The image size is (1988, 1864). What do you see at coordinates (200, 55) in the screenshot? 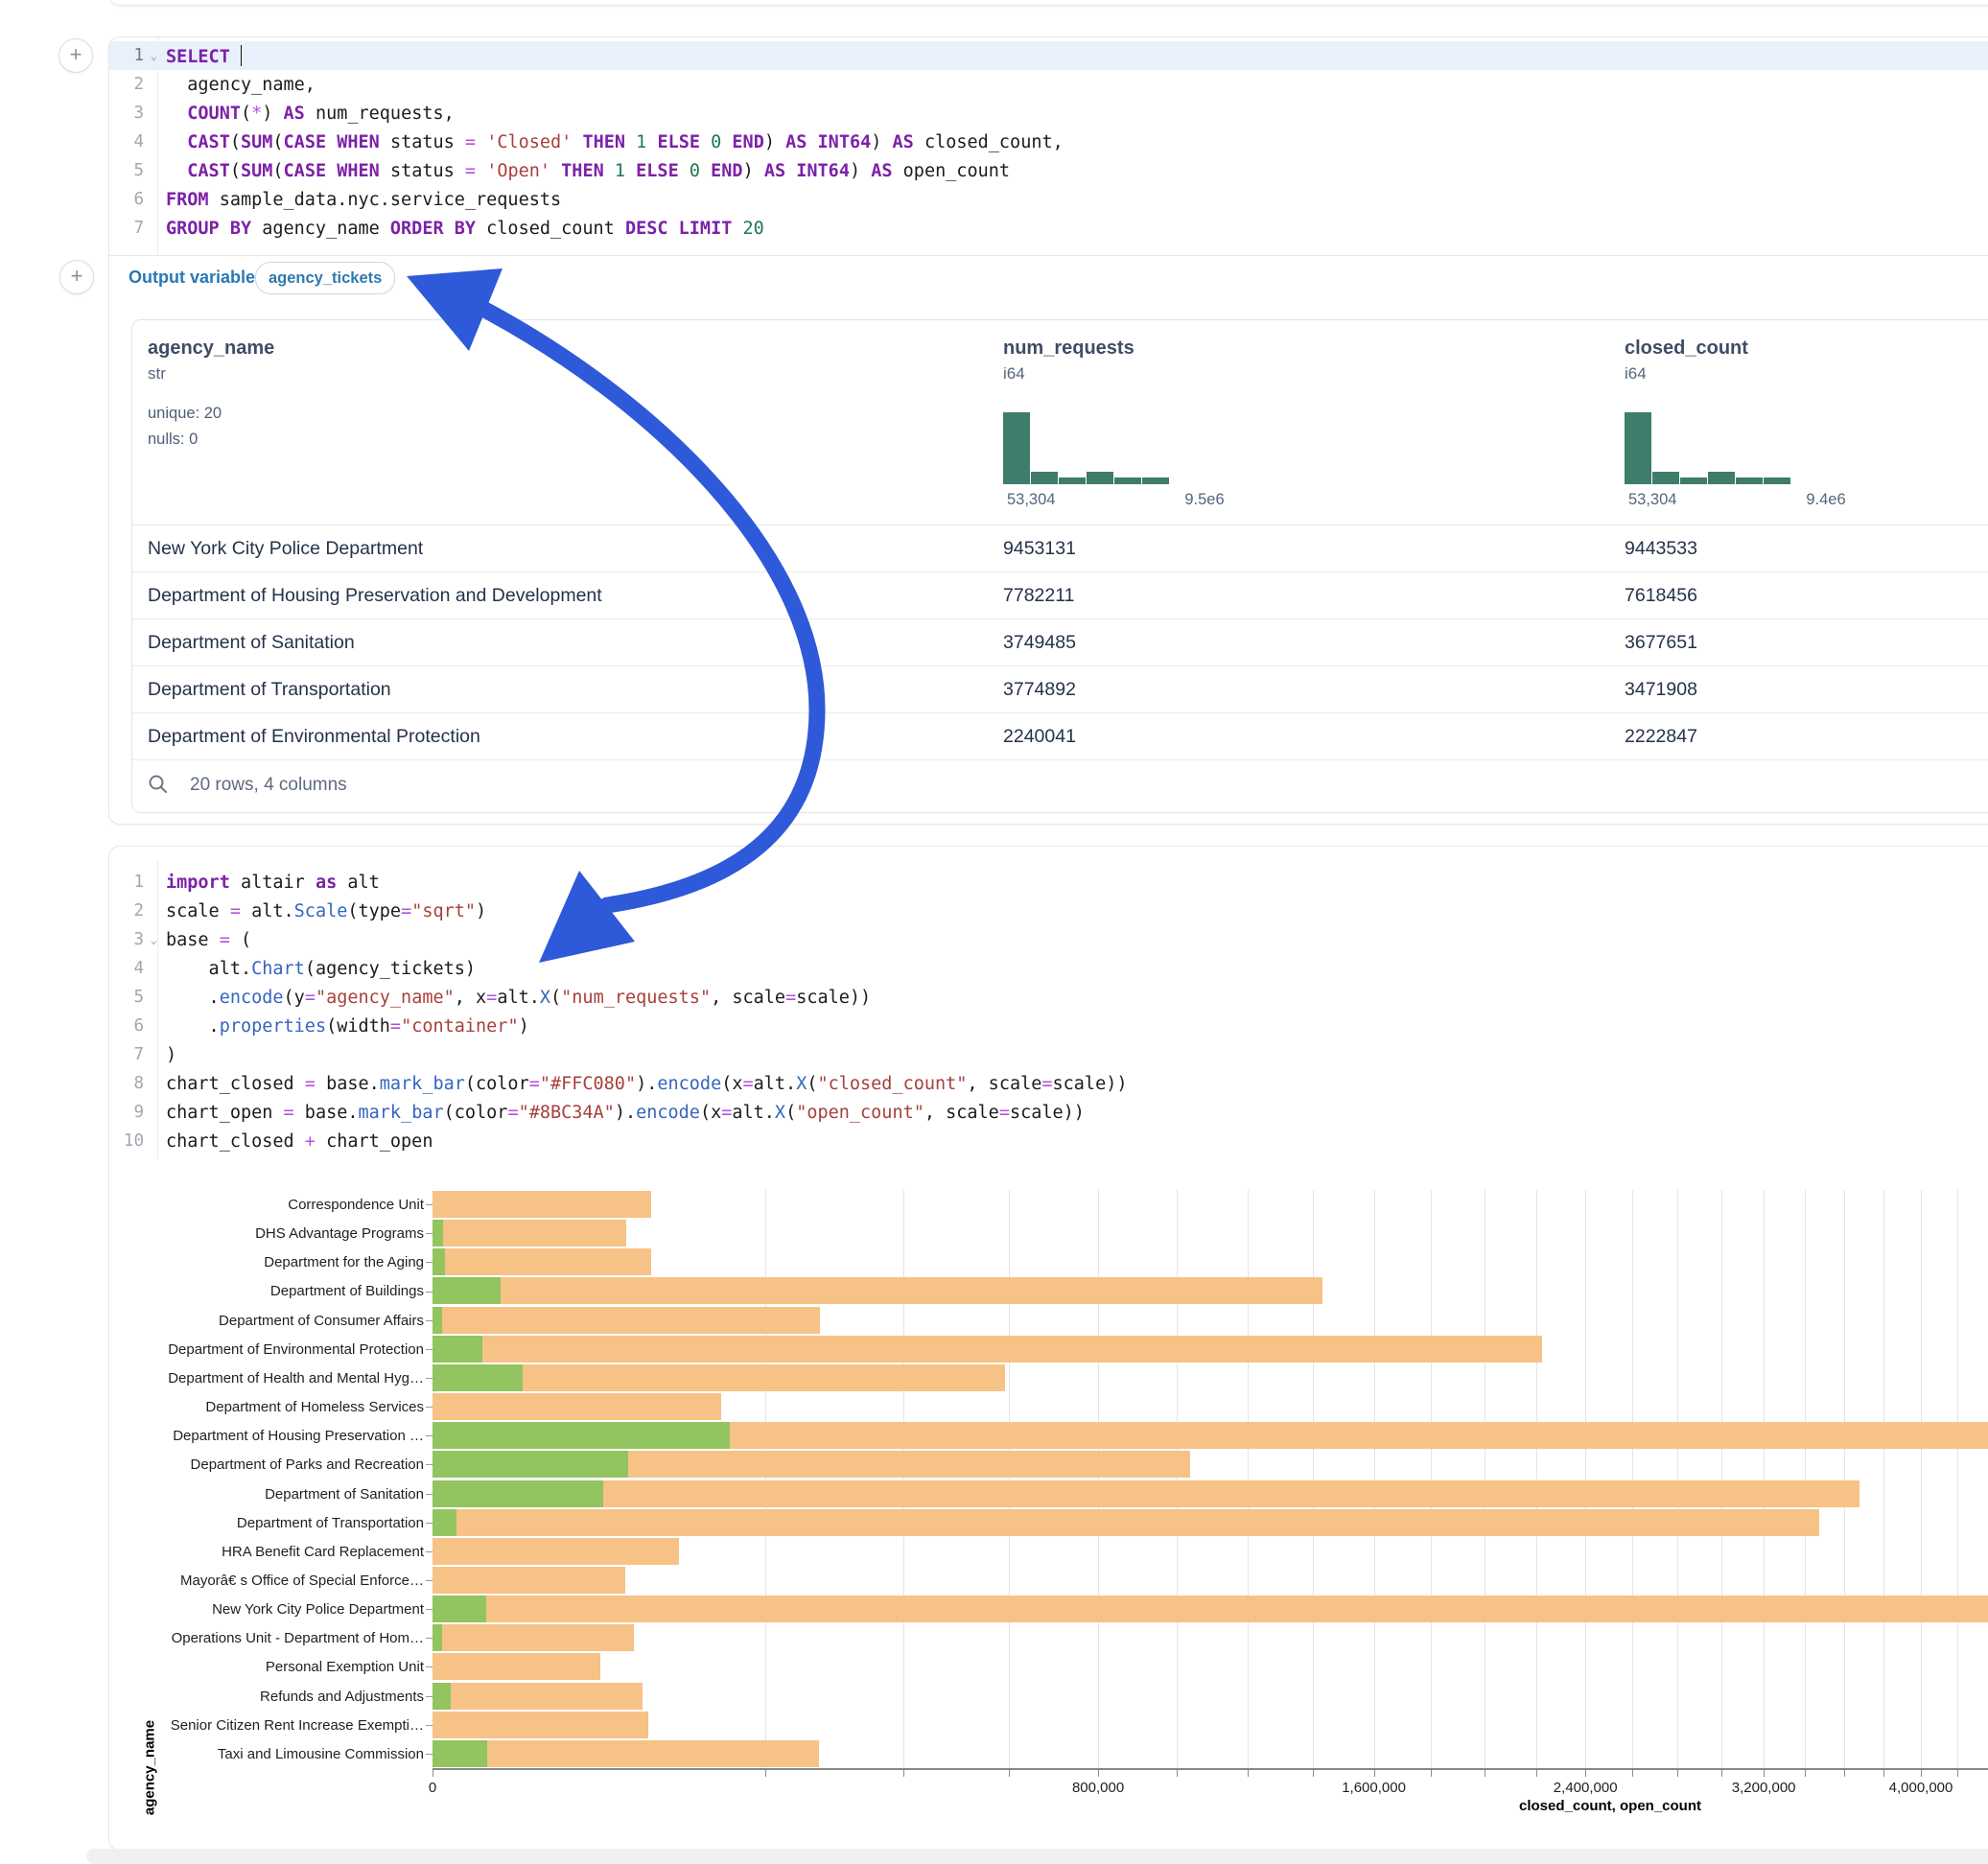
I see `code-text: SELECT` at bounding box center [200, 55].